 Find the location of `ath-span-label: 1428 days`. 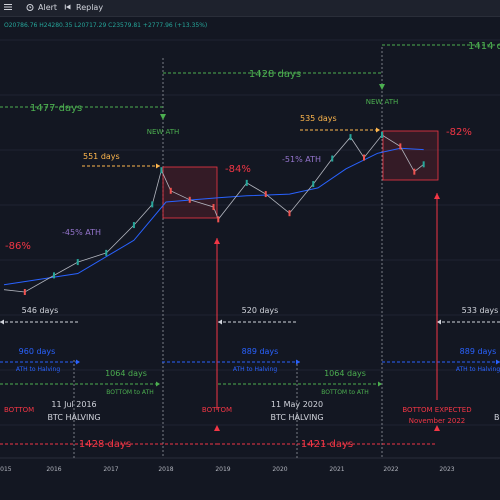

ath-span-label: 1428 days is located at coordinates (275, 74).